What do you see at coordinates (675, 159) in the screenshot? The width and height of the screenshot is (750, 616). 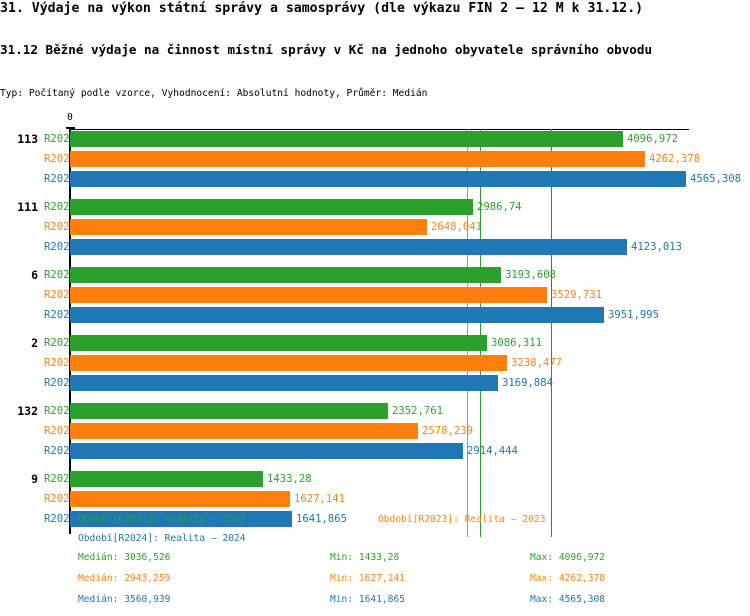 I see `bar-value-label: 4262,378` at bounding box center [675, 159].